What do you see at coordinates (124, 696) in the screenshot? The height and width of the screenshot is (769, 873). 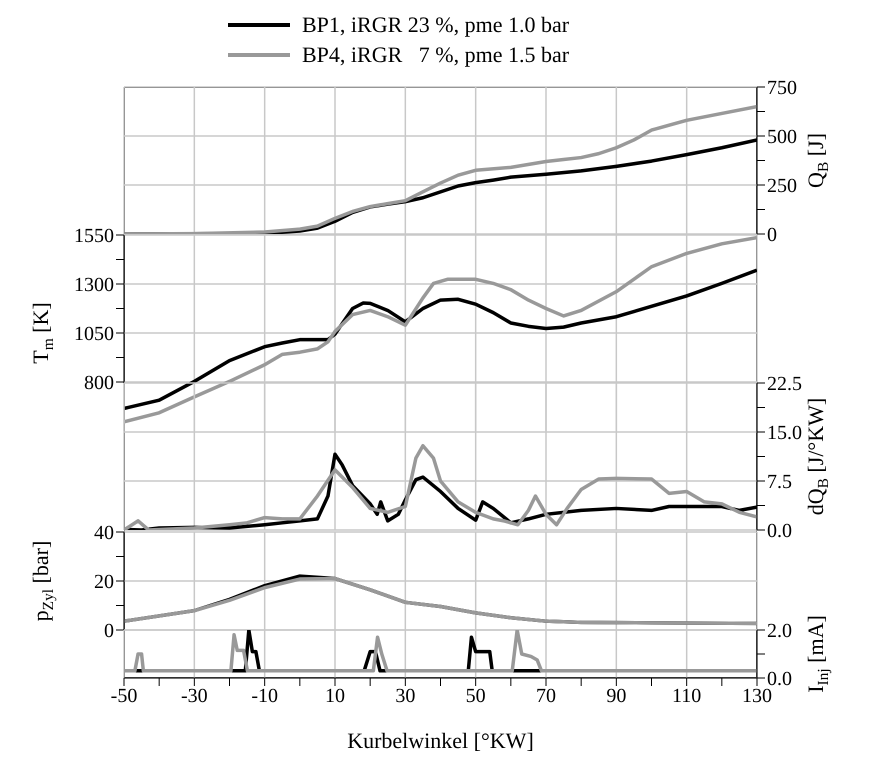 I see `x-tick-label: -50` at bounding box center [124, 696].